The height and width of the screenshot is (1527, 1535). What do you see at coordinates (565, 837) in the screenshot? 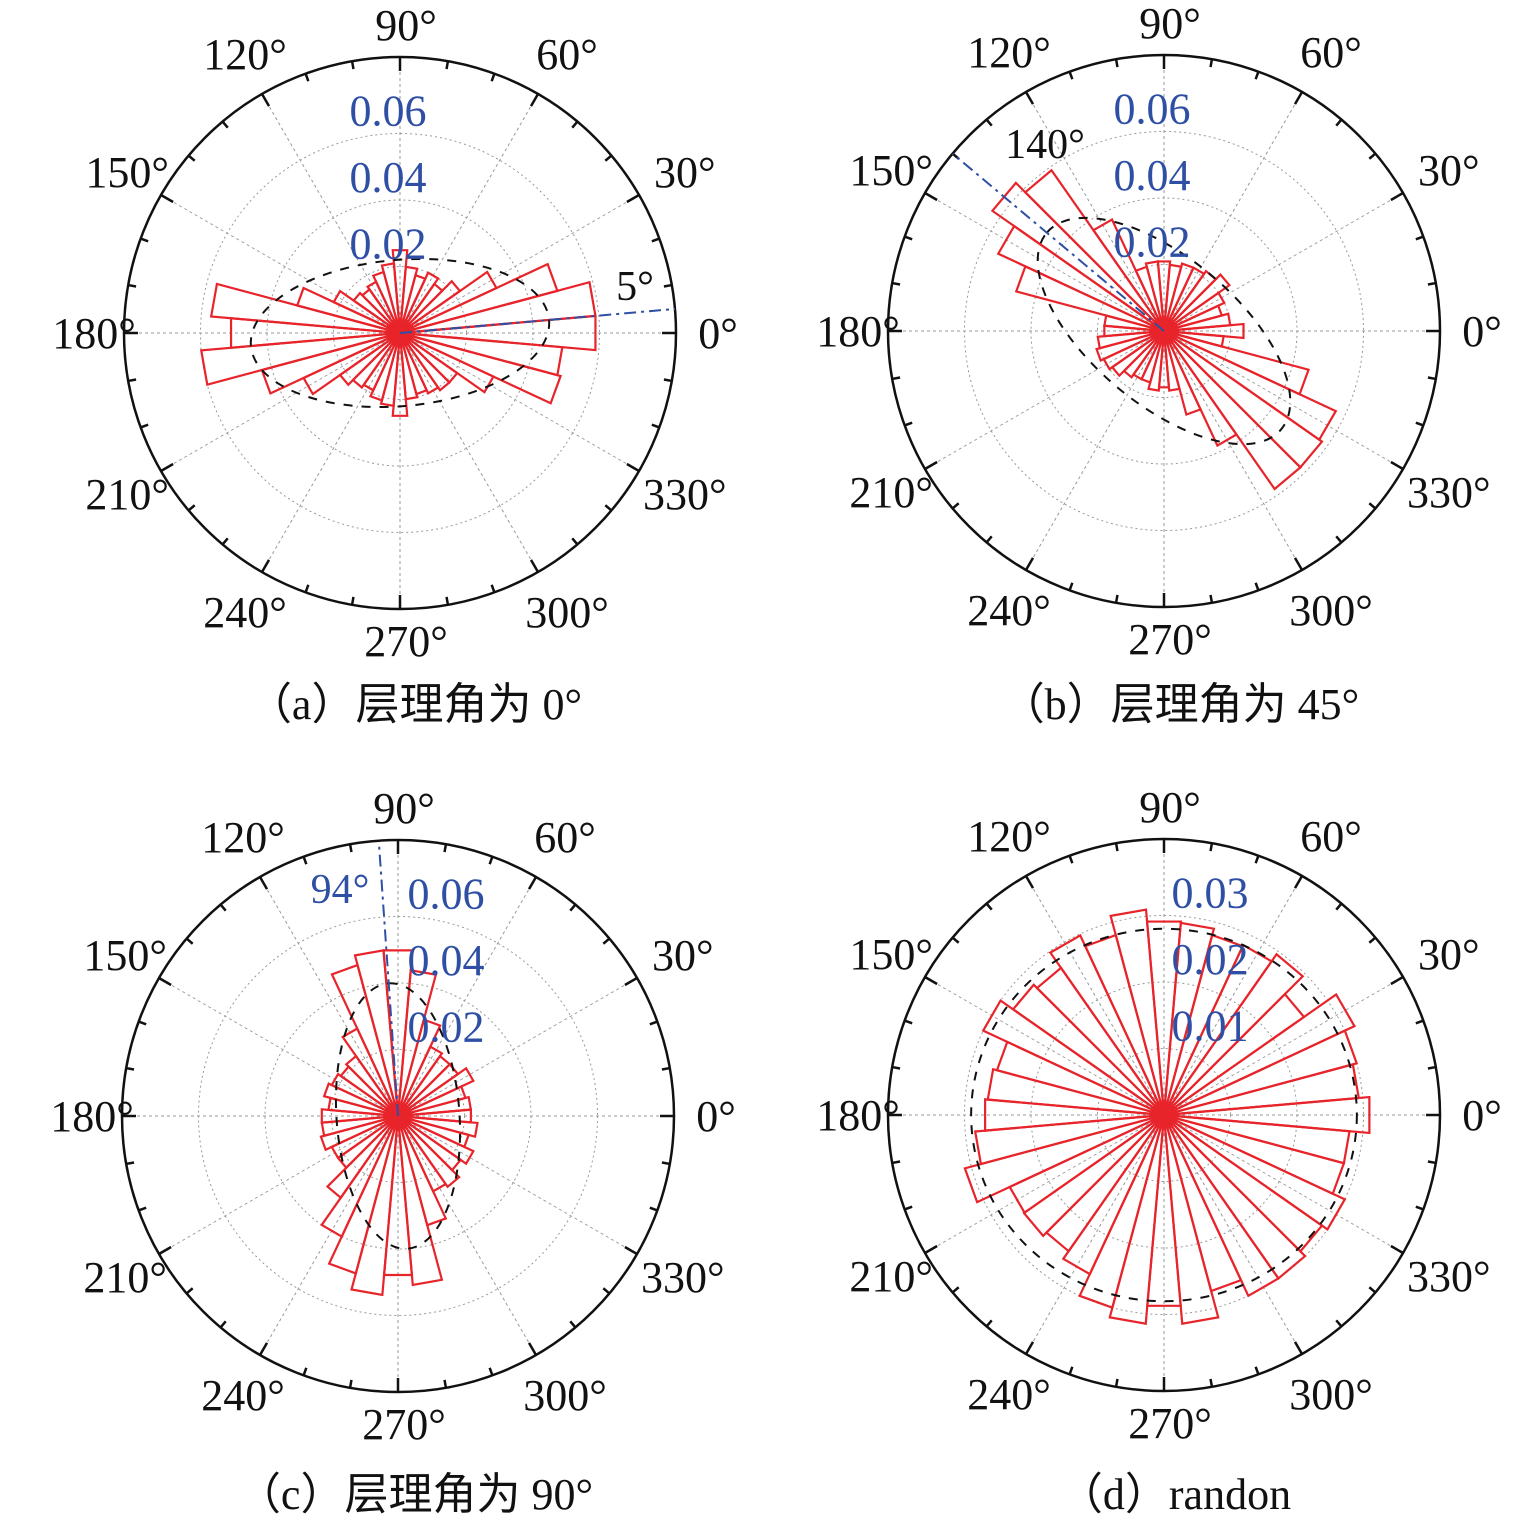
I see `theta-tick-label: 60°` at bounding box center [565, 837].